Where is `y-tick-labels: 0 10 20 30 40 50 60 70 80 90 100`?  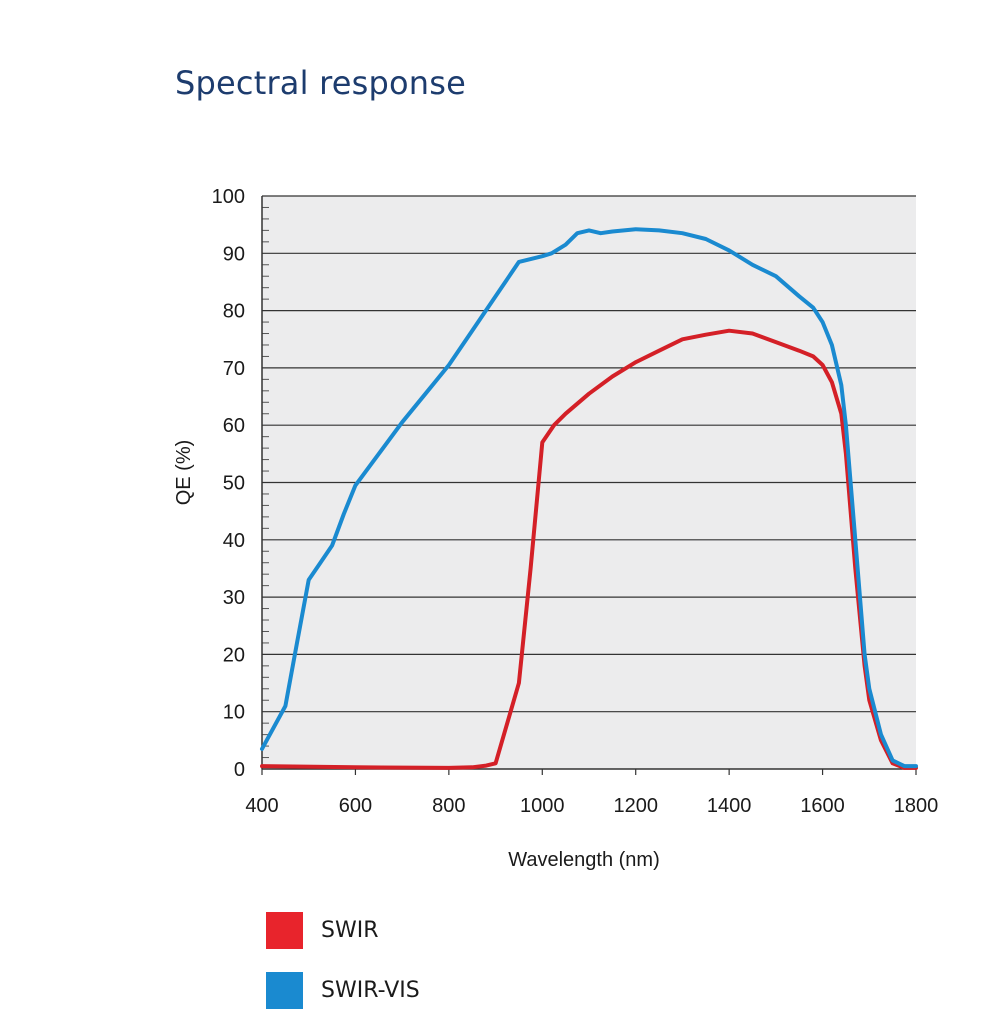 y-tick-labels: 0 10 20 30 40 50 60 70 80 90 100 is located at coordinates (228, 483).